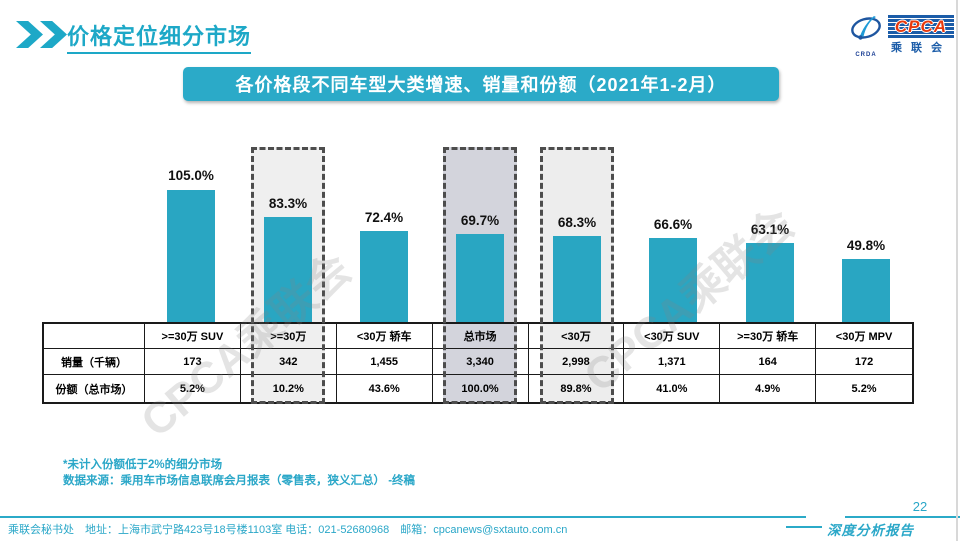 This screenshot has height=541, width=962. I want to click on bar-value-label: 83.3%, so click(288, 203).